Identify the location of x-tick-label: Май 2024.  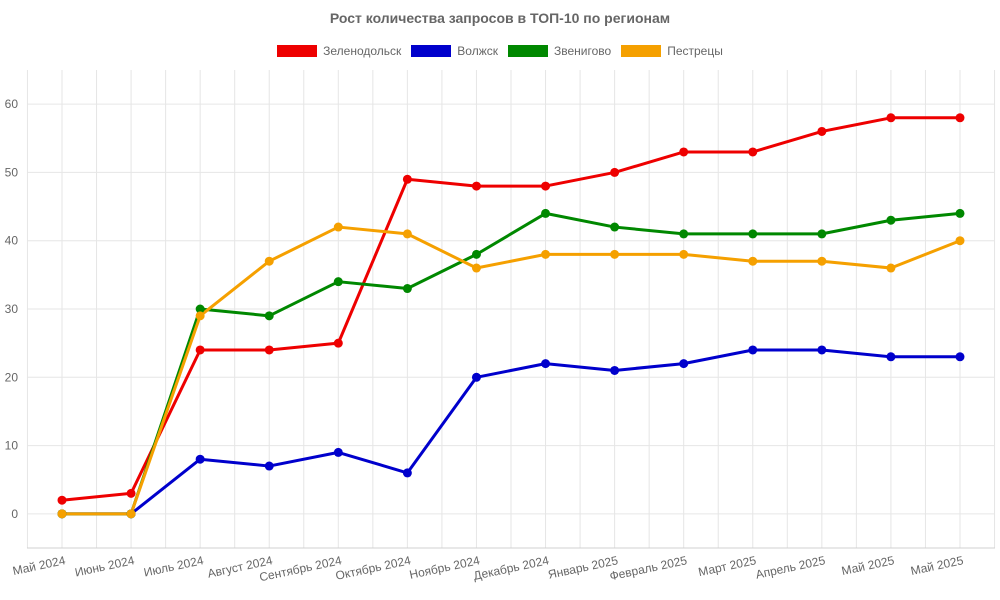
(39, 565).